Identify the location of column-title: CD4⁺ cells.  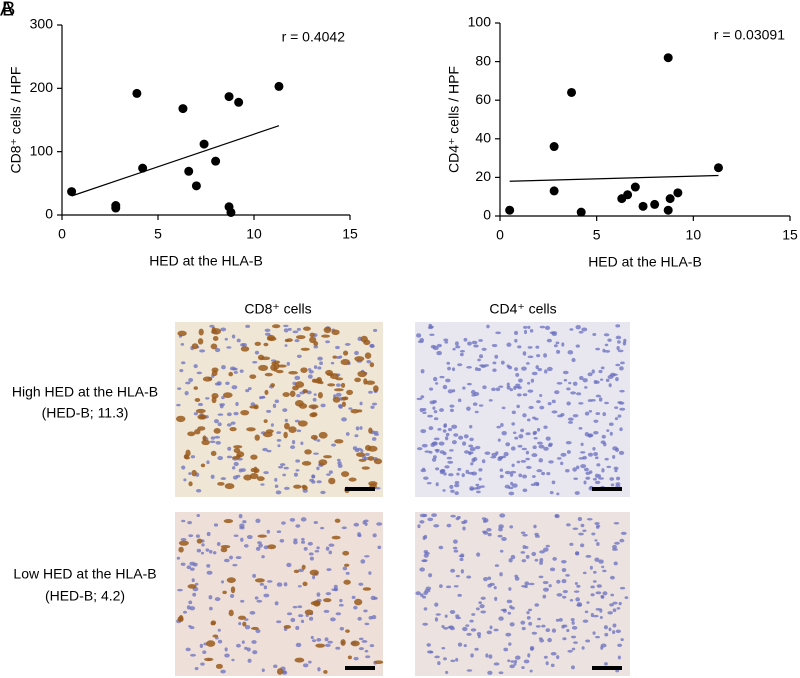
(522, 309).